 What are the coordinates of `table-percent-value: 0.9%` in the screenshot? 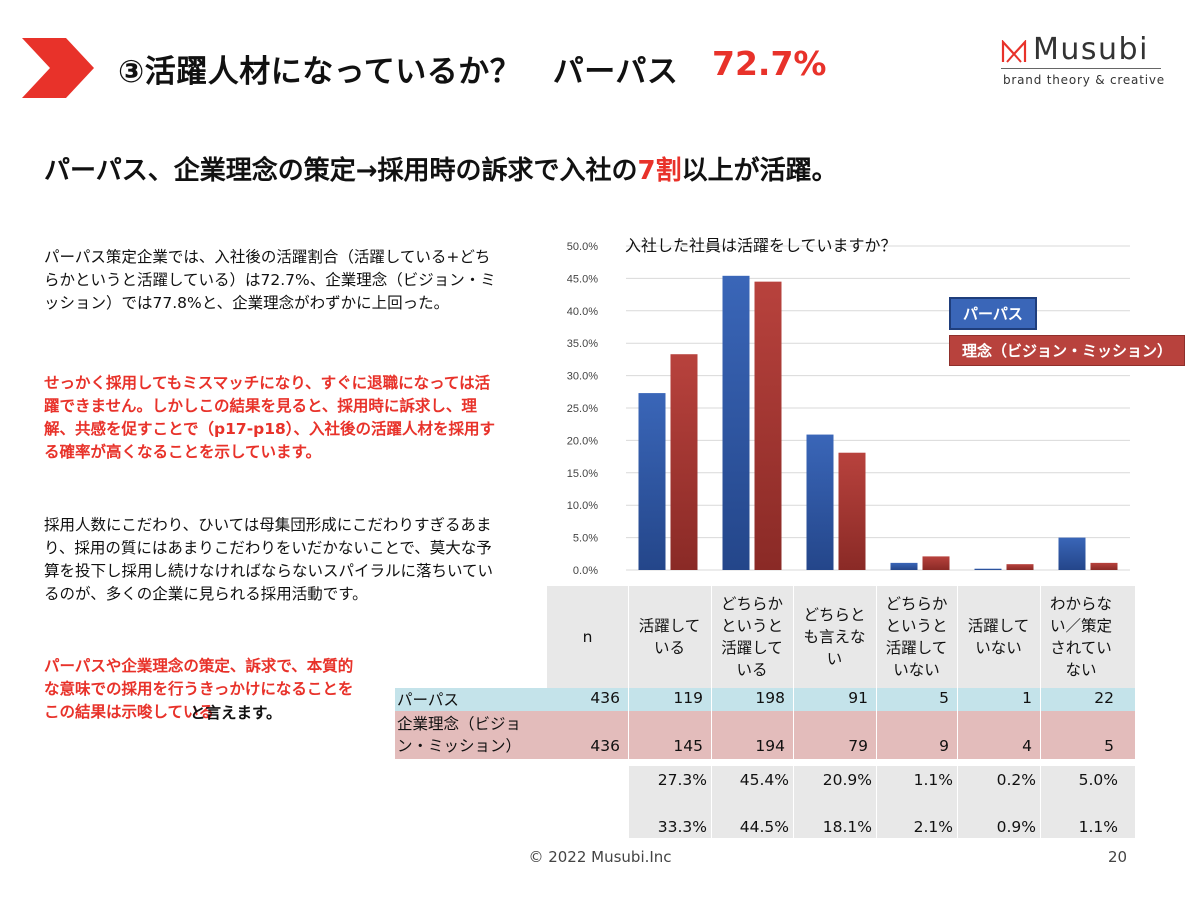 It's located at (1016, 827).